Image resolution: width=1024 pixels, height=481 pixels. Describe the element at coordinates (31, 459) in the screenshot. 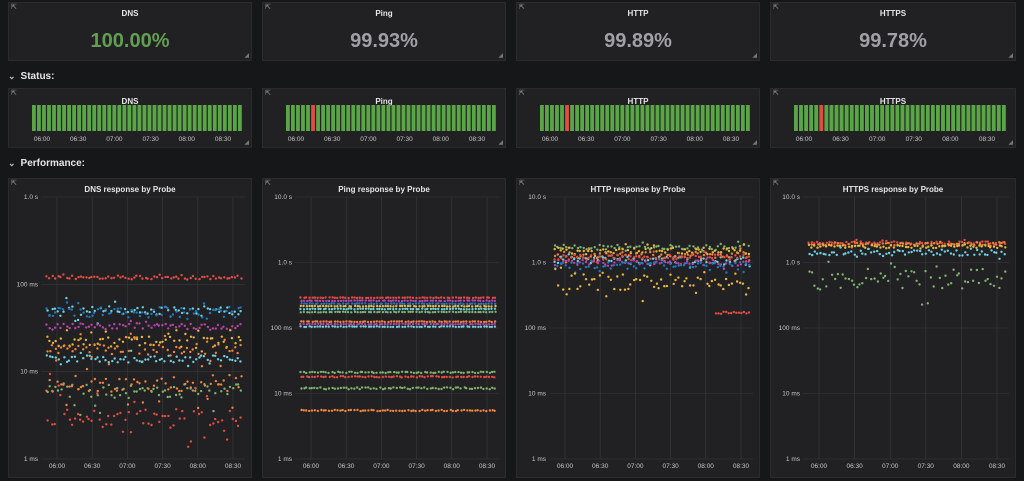

I see `y-tick-label: 1 ms` at that location.